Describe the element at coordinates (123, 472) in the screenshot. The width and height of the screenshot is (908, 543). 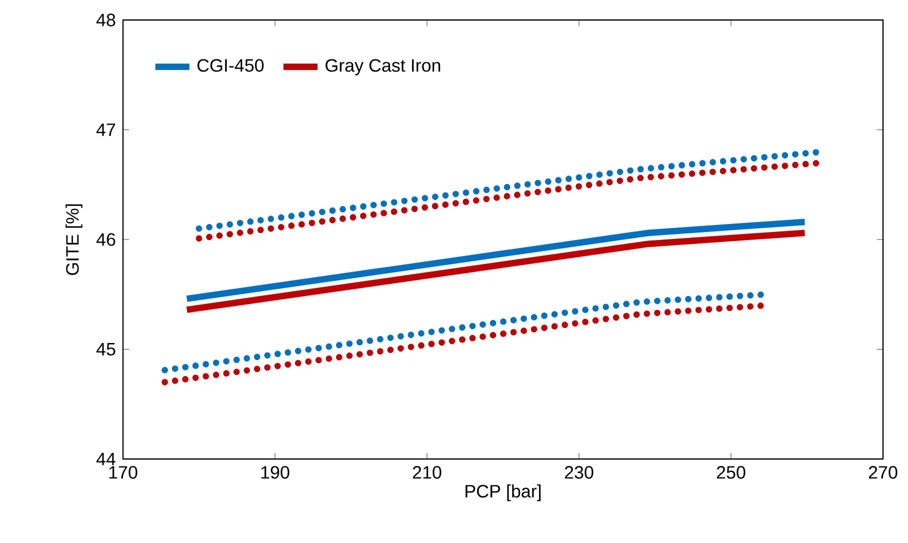
I see `x-tick-label: 170` at that location.